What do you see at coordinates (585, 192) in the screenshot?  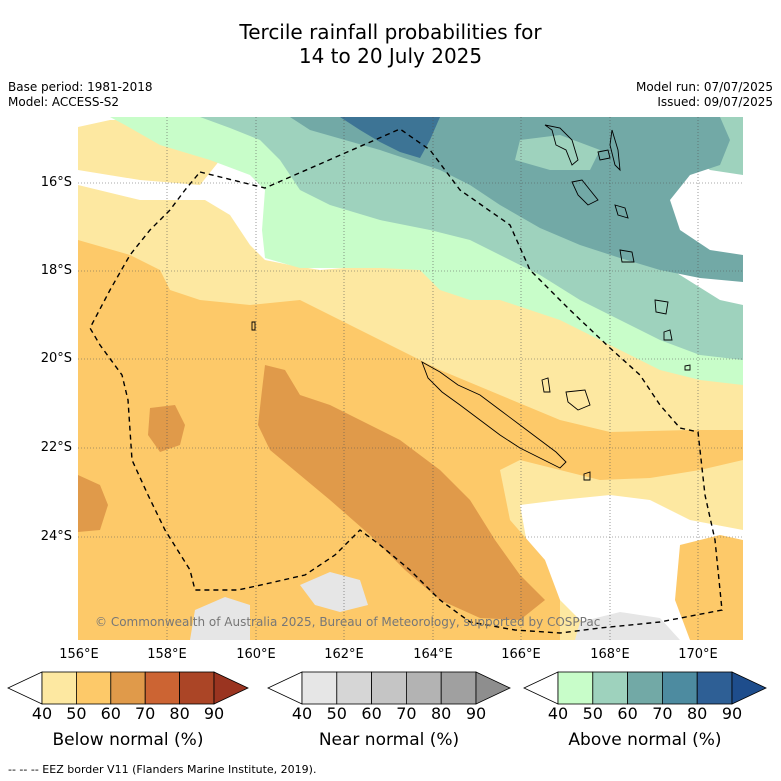 I see `vanuatu-malekula-coast` at bounding box center [585, 192].